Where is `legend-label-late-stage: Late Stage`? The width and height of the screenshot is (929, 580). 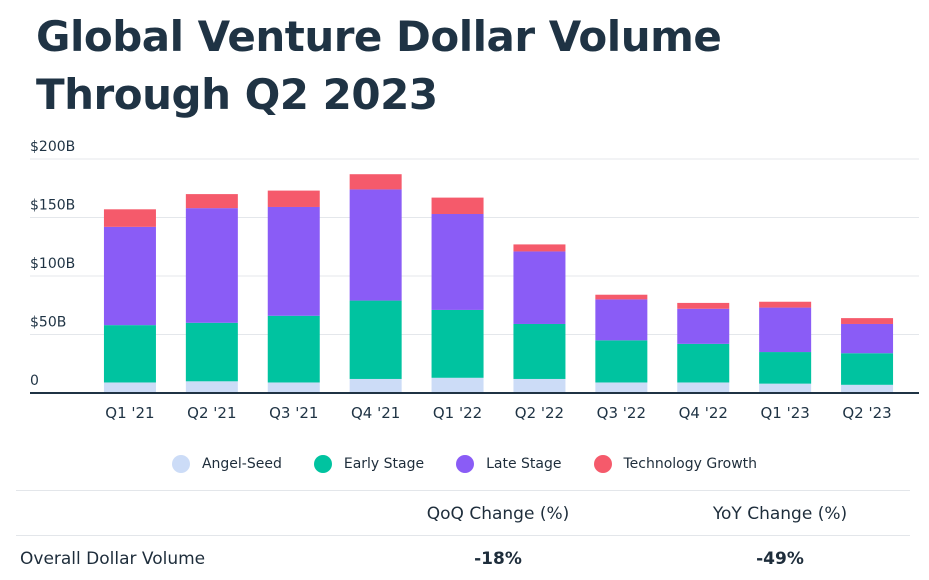
legend-label-late-stage: Late Stage is located at coordinates (524, 464).